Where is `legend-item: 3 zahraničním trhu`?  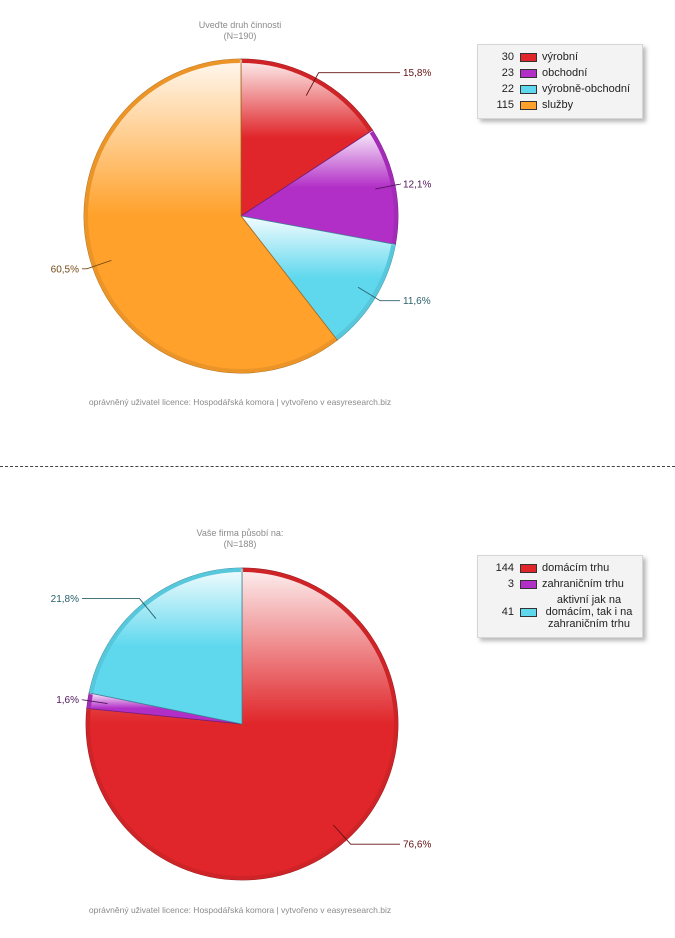 legend-item: 3 zahraničním trhu is located at coordinates (560, 584).